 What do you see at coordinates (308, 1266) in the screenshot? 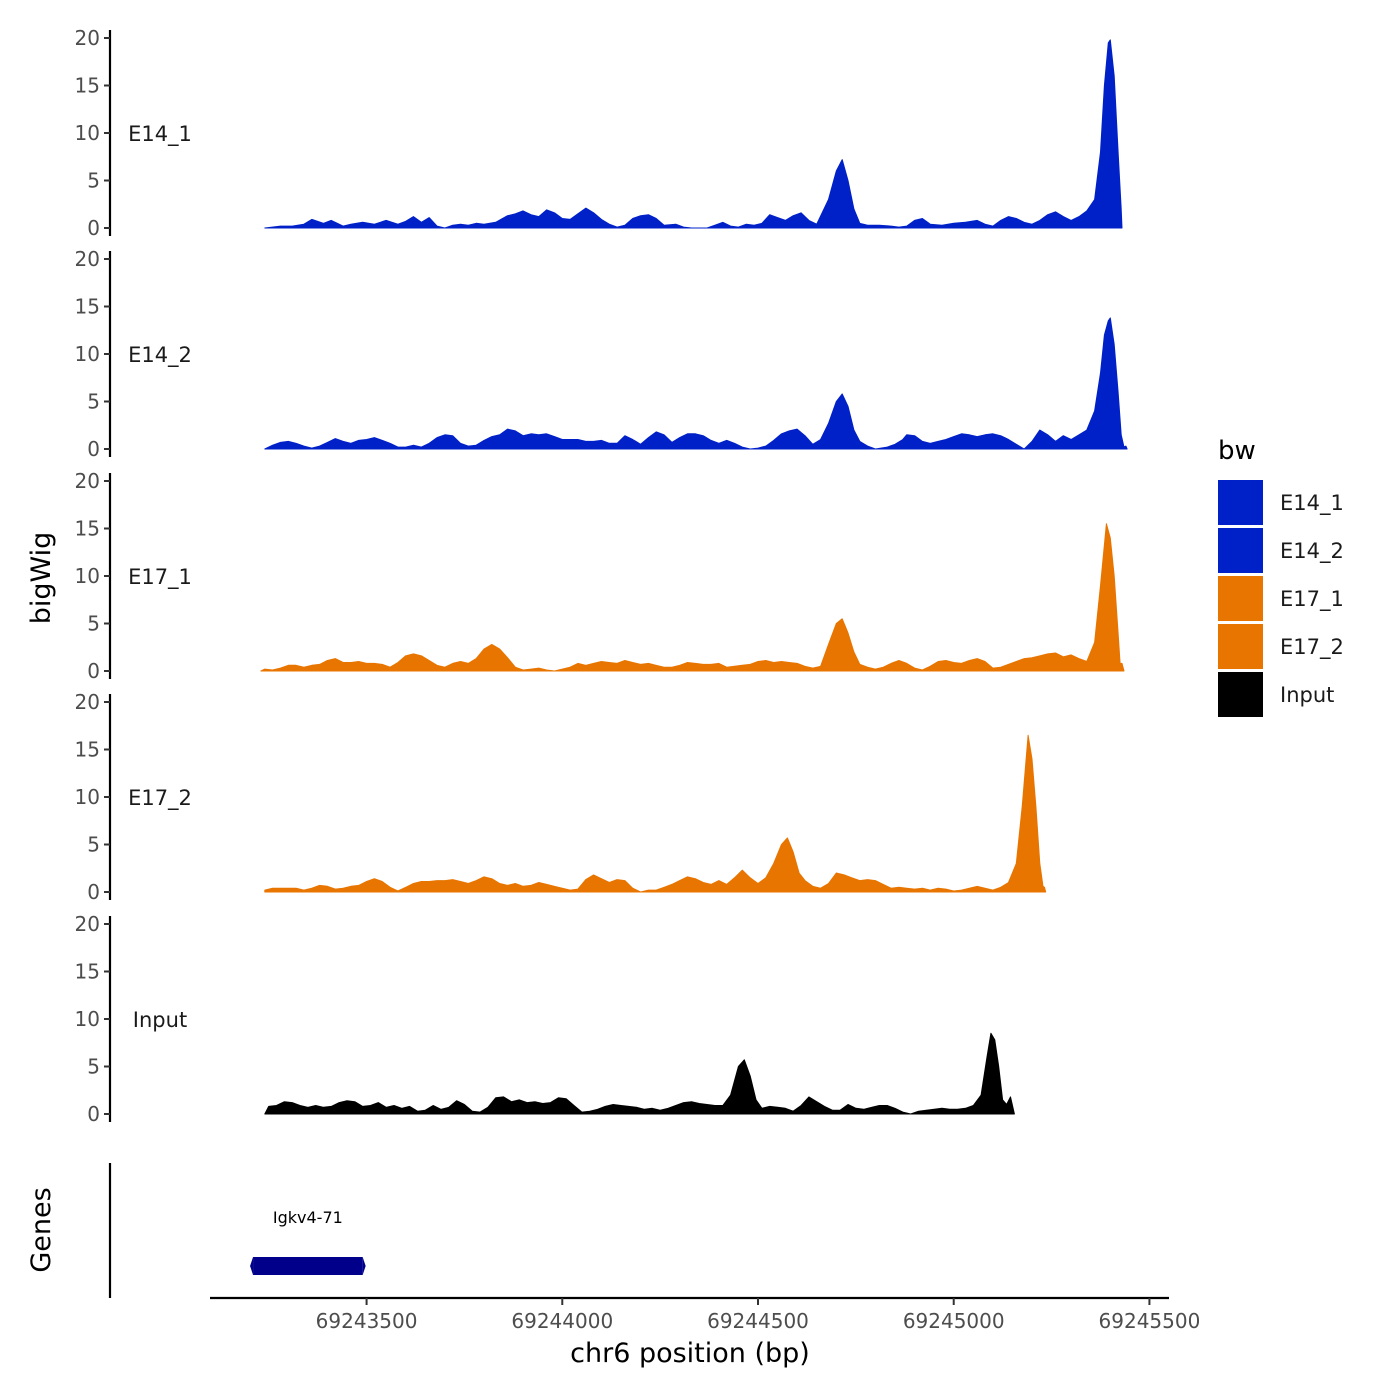
I see `gene-body` at bounding box center [308, 1266].